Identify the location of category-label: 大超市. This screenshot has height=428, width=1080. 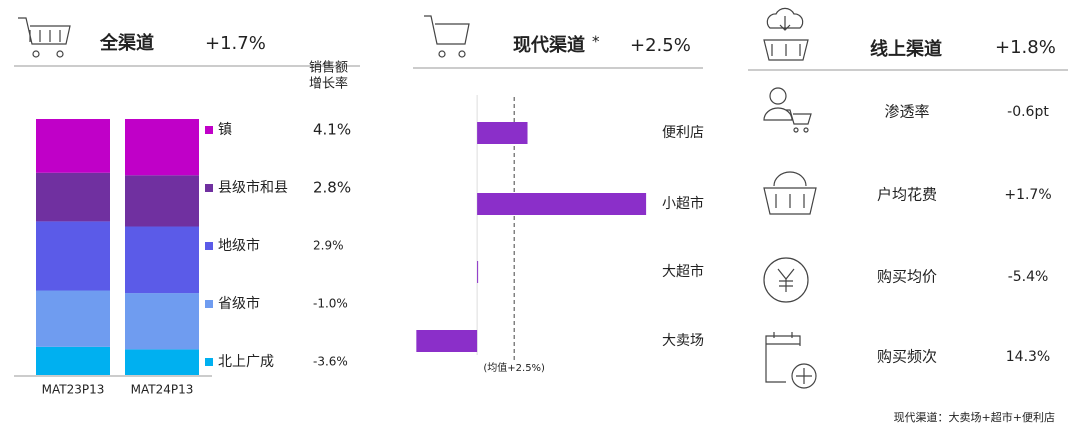
(683, 271).